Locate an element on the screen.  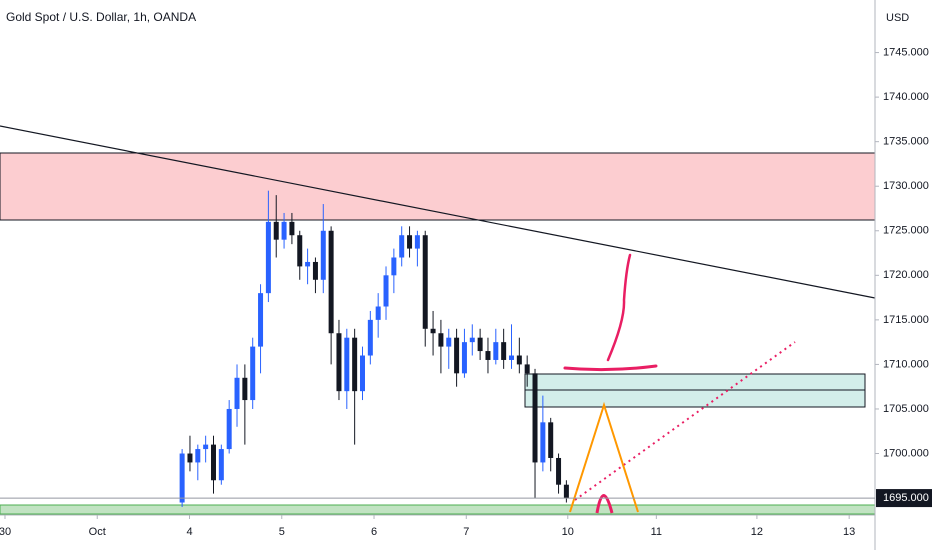
last-price-label: 1695.000 is located at coordinates (906, 498).